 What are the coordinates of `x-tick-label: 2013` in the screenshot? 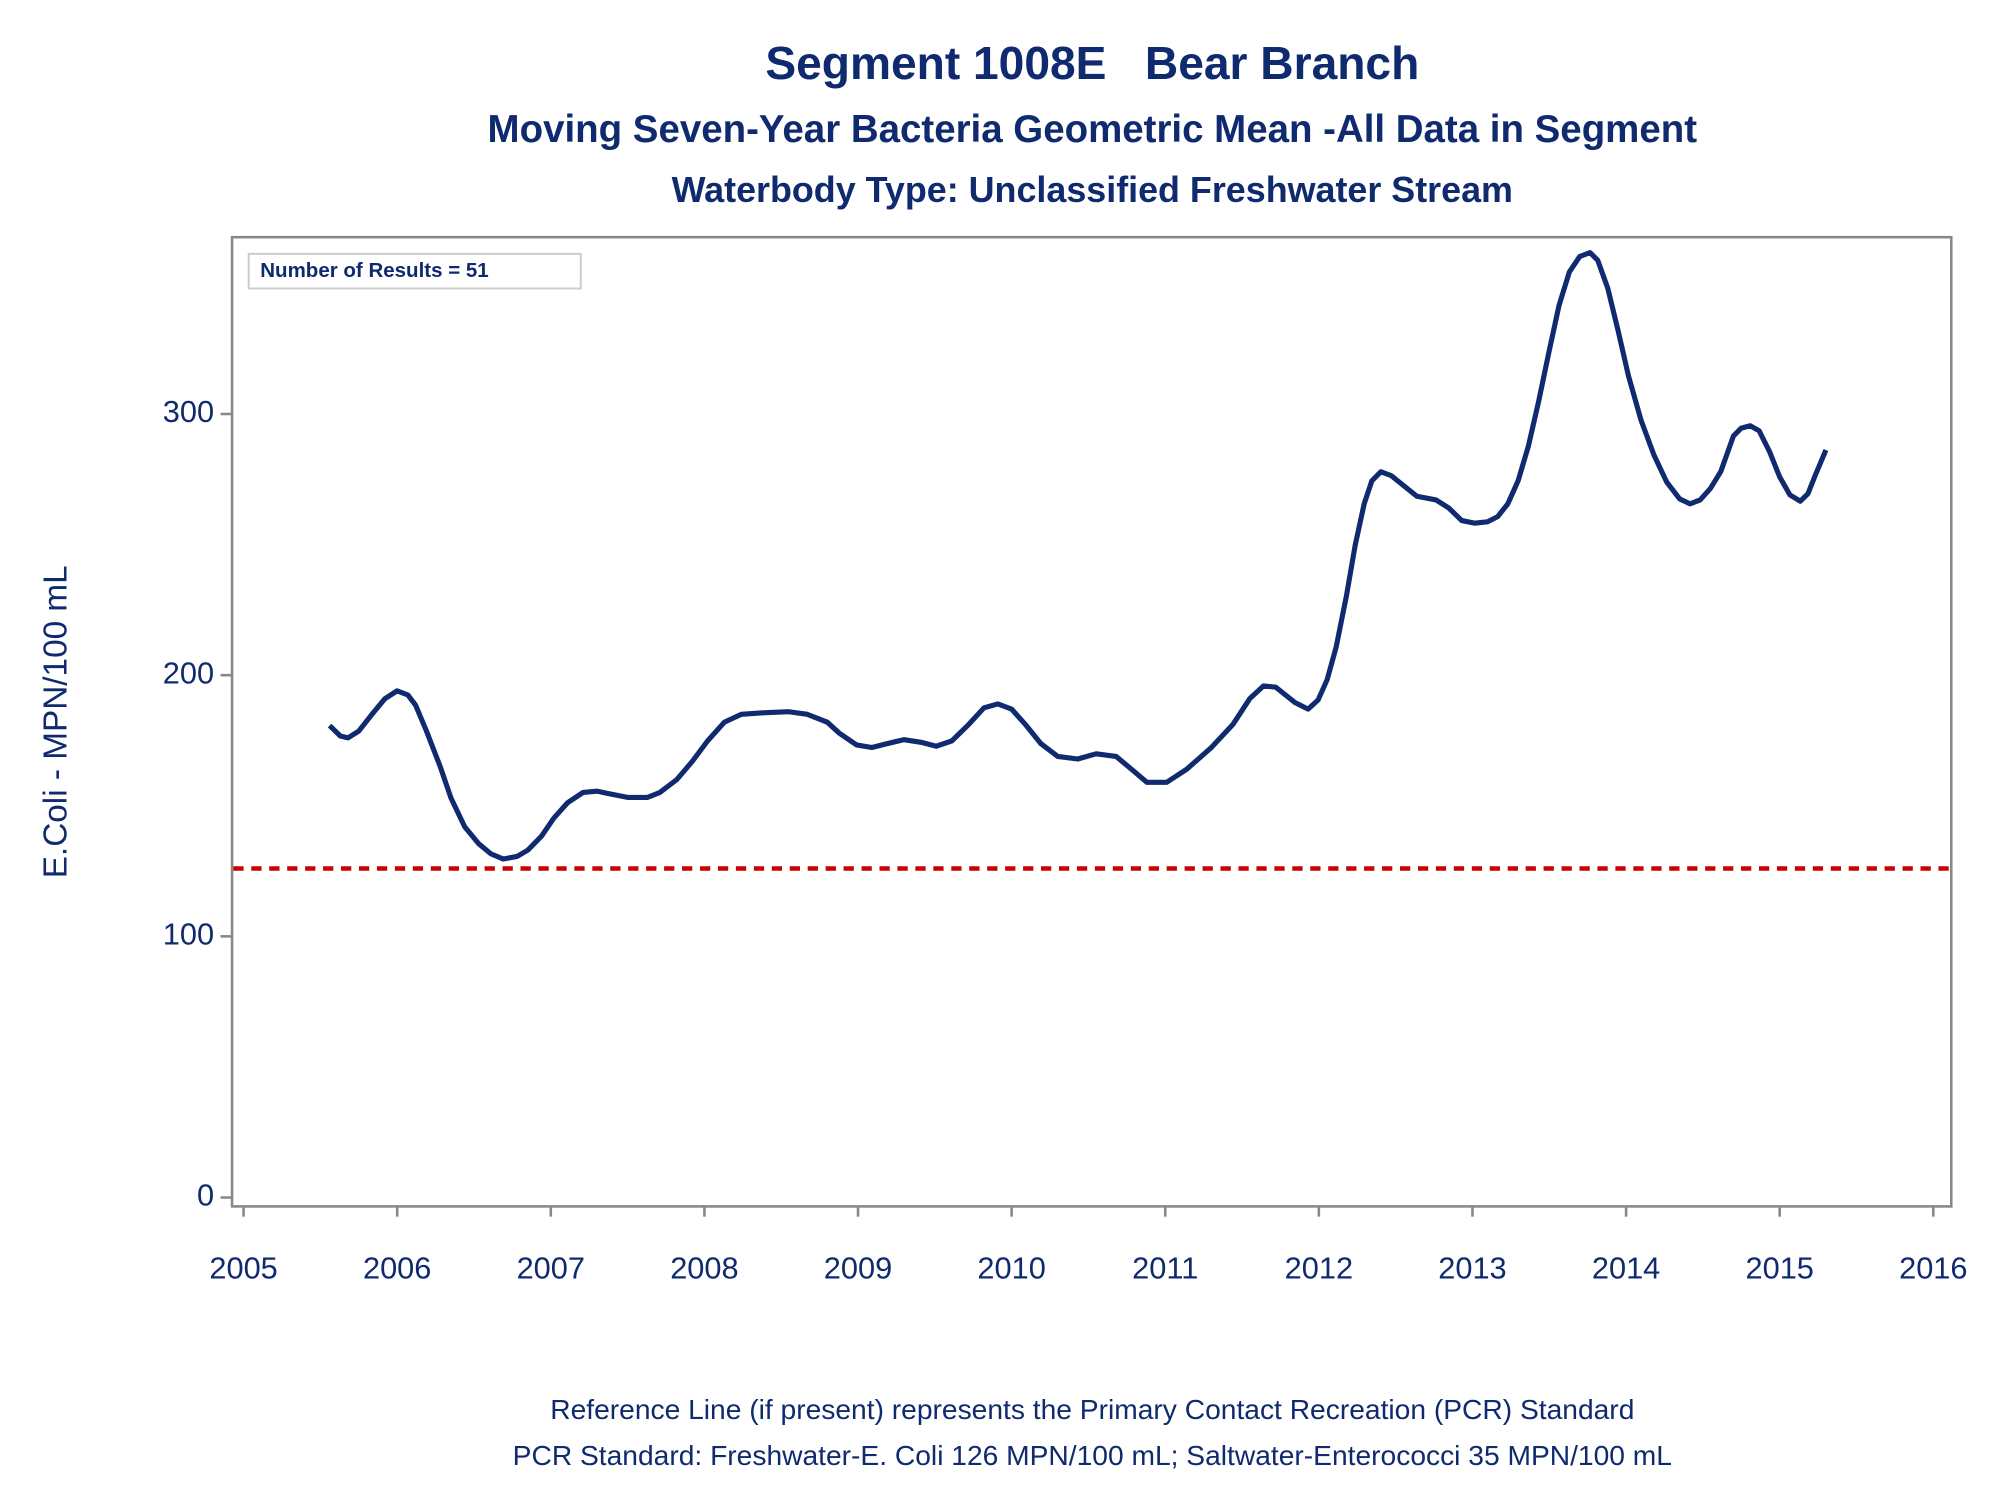 It's located at (1472, 1268).